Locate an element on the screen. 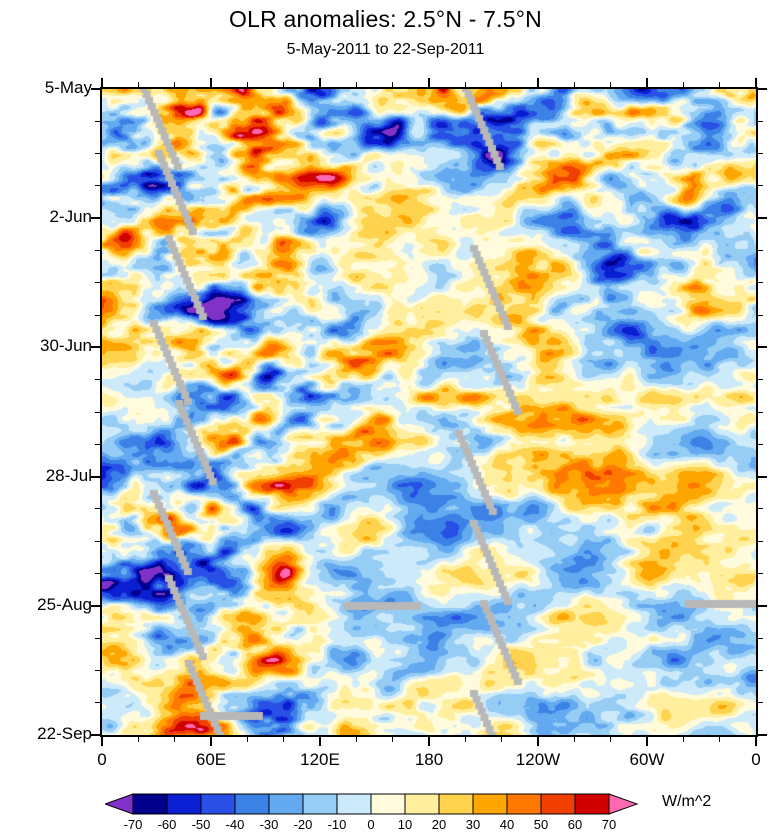 The height and width of the screenshot is (834, 771). colorbar-tick-label: 40 is located at coordinates (507, 824).